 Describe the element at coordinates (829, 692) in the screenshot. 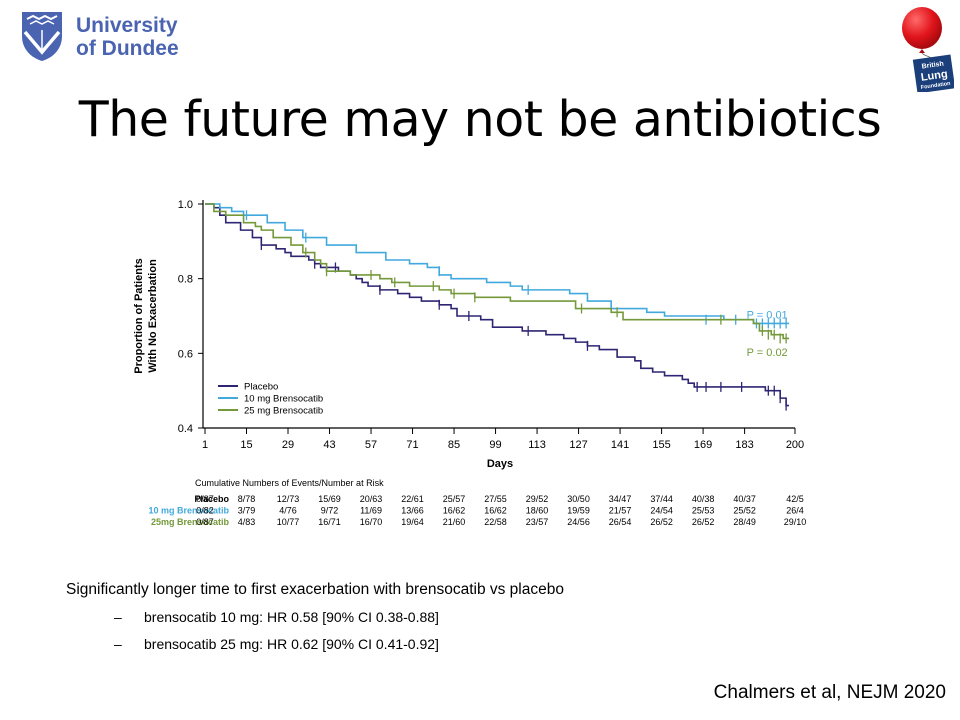

I see `citation: Chalmers et al, NEJM 2020` at that location.